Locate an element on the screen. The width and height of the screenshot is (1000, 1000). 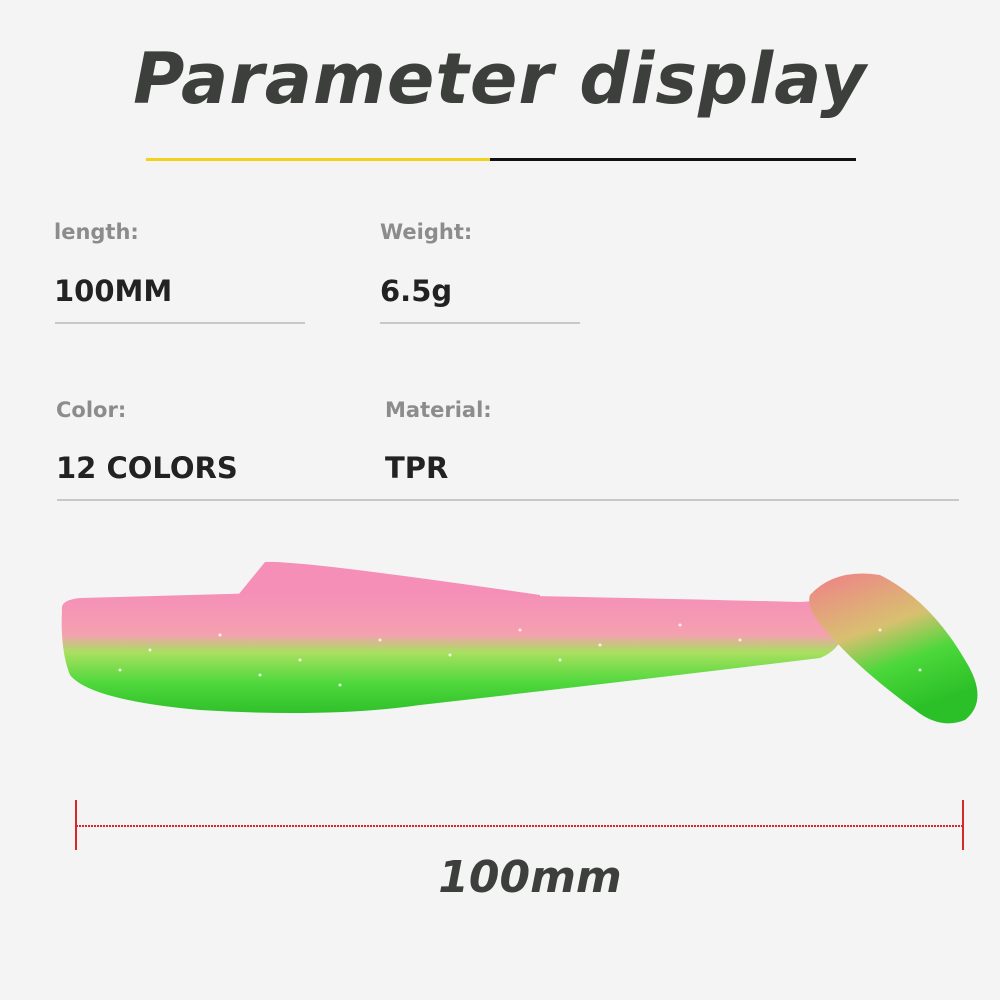
measurement-ruler is located at coordinates (519, 825).